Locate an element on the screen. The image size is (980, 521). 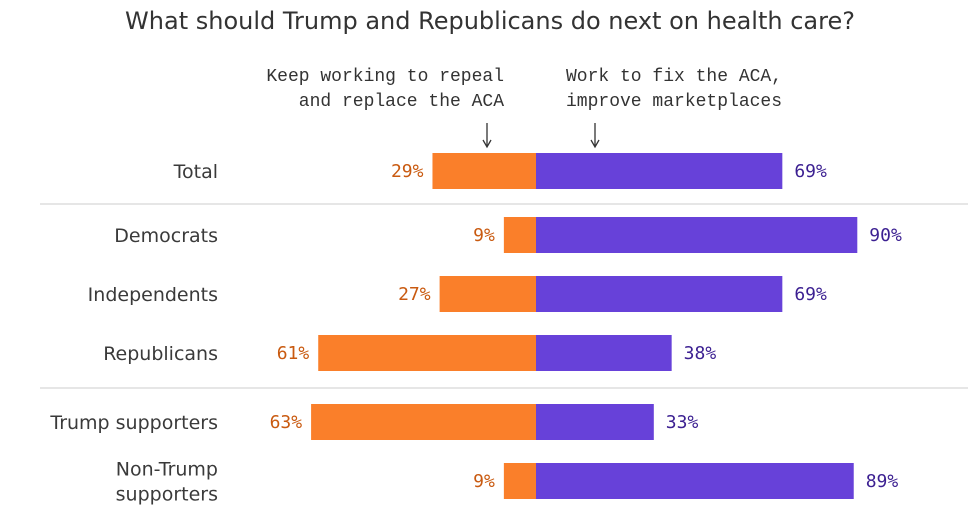
annotation-right-line-1: Work to fix the ACA, is located at coordinates (674, 77).